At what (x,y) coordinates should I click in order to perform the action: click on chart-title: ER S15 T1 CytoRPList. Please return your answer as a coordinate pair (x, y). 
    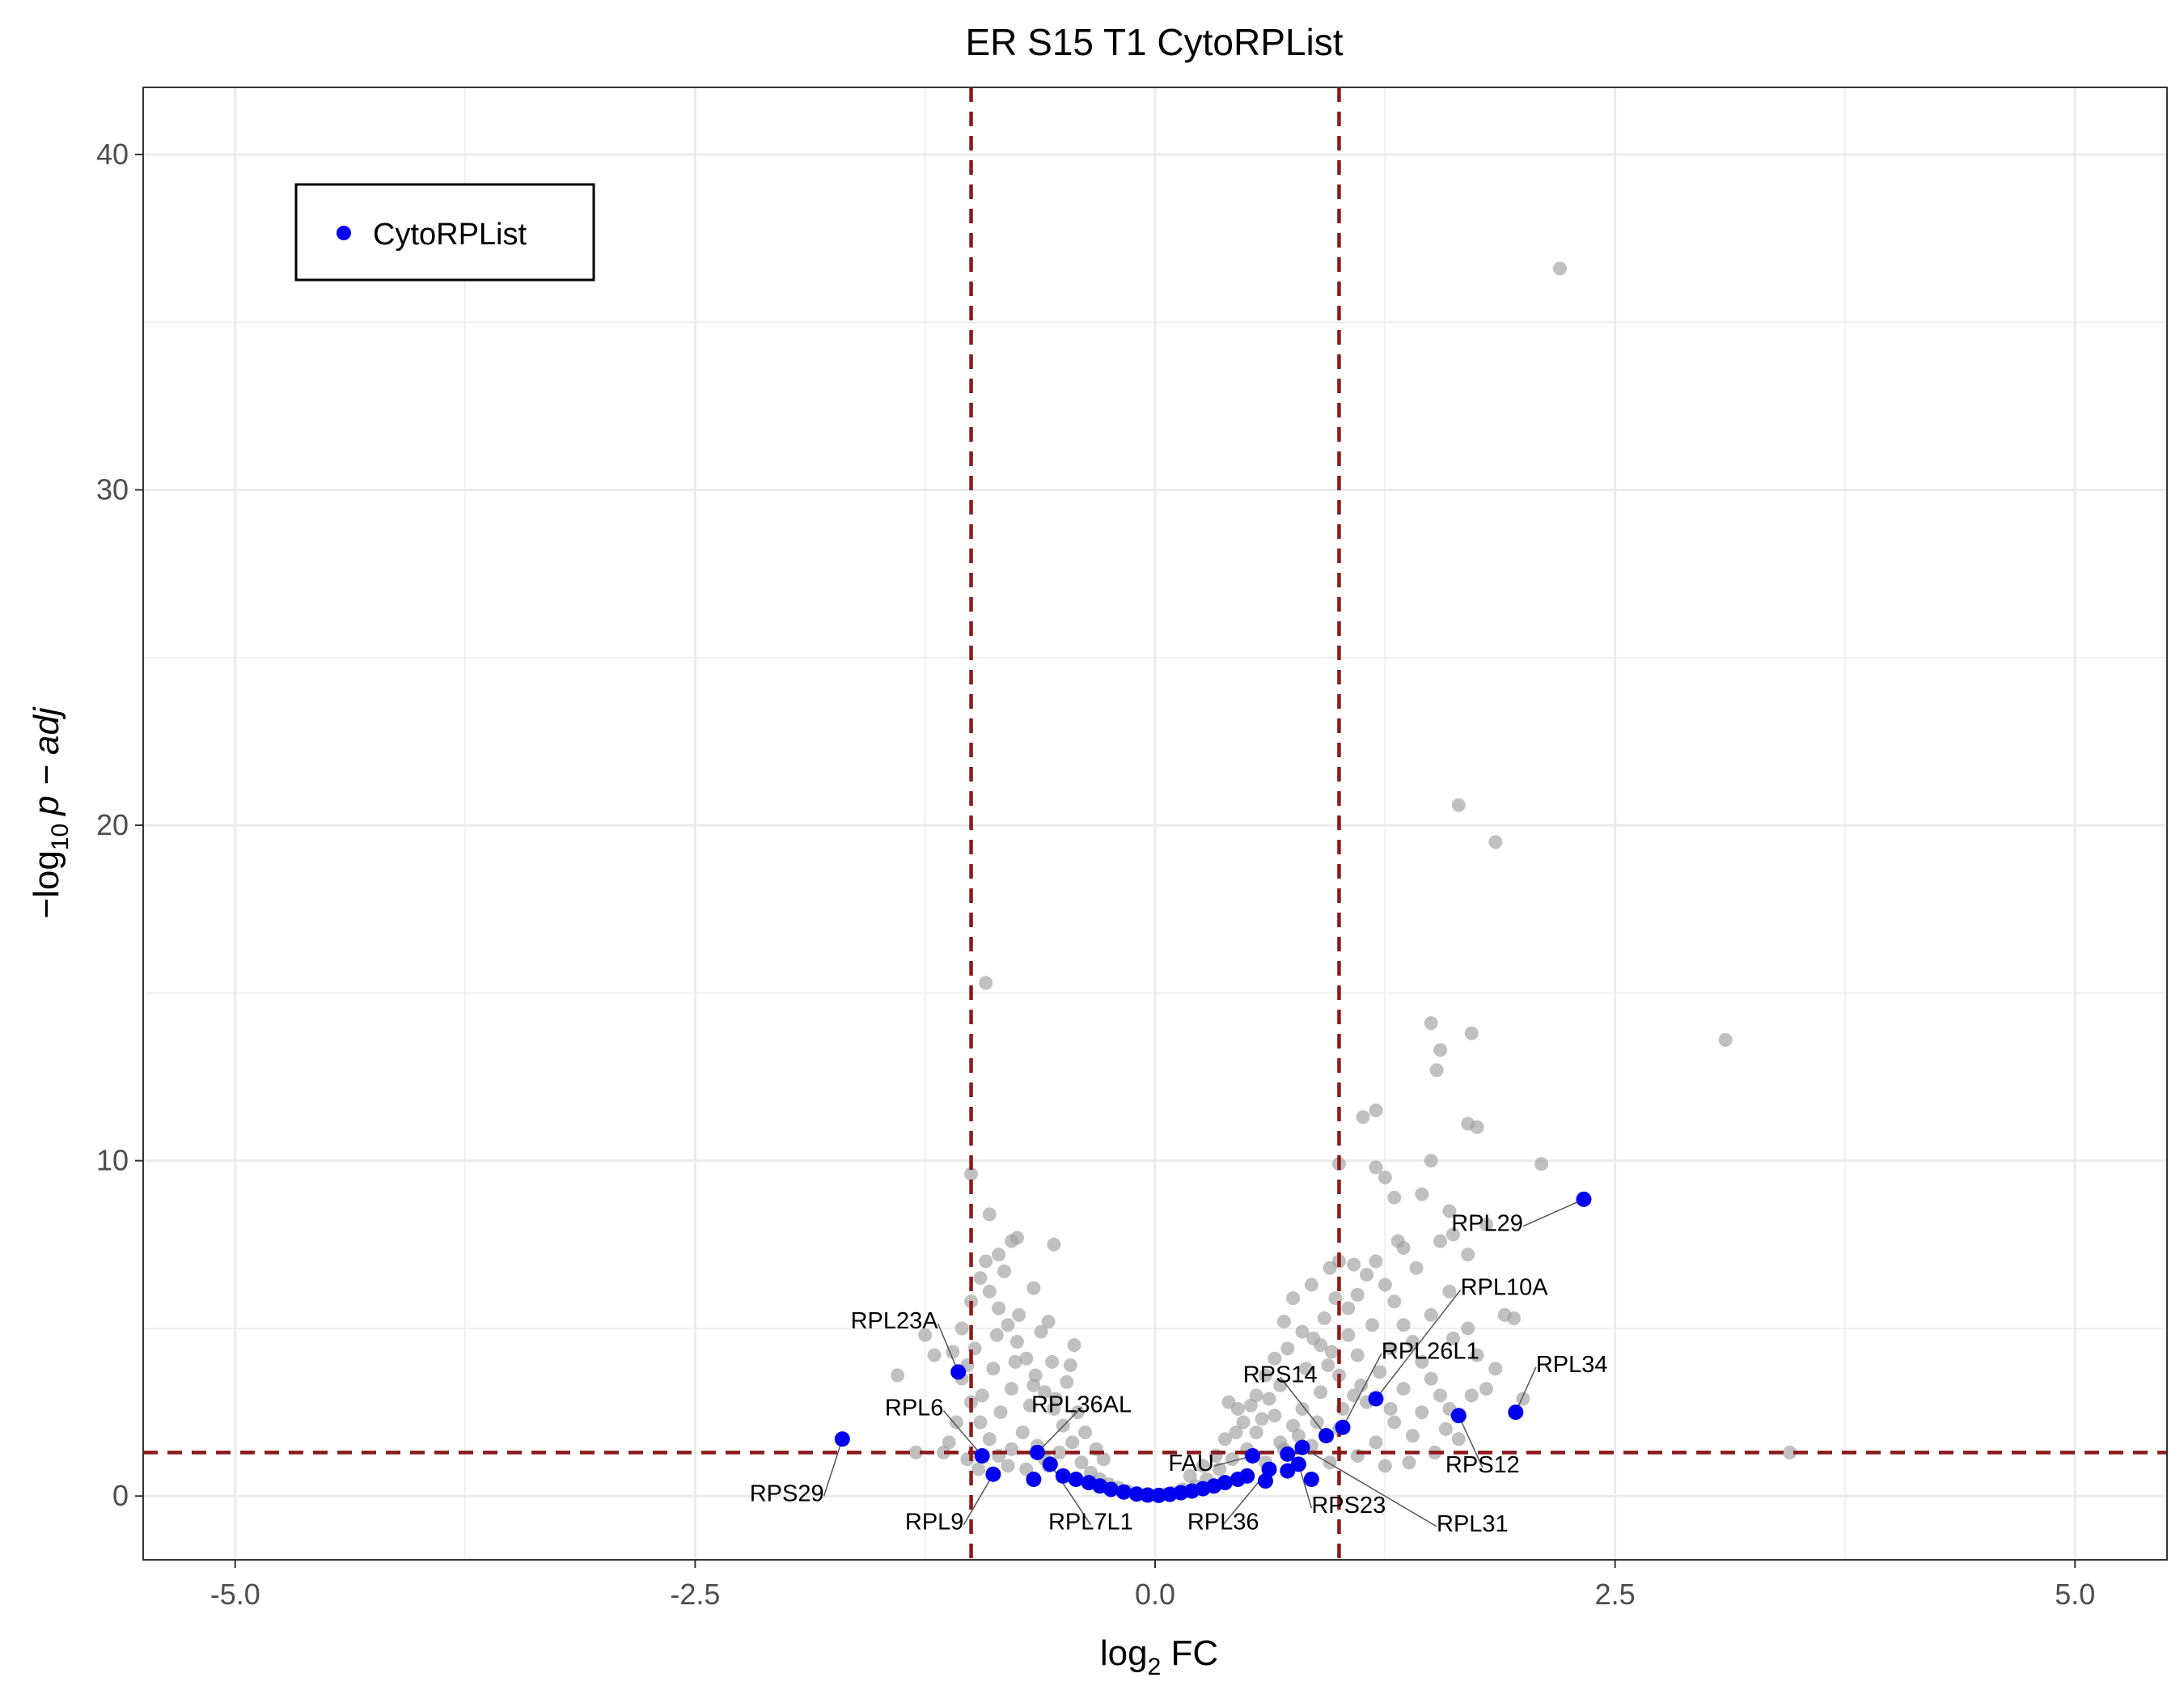
    Looking at the image, I should click on (1154, 42).